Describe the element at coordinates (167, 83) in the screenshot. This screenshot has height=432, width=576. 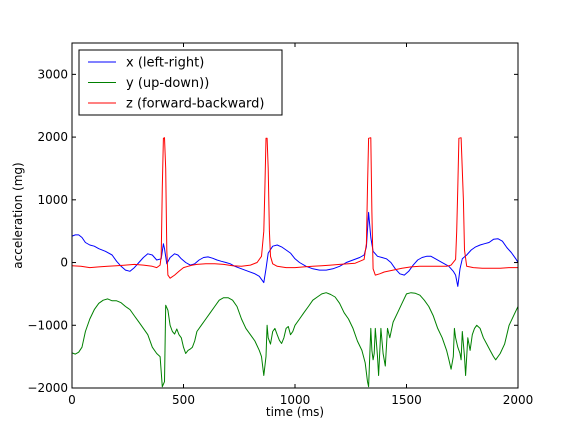
I see `legend-label-y: y (up-down))` at that location.